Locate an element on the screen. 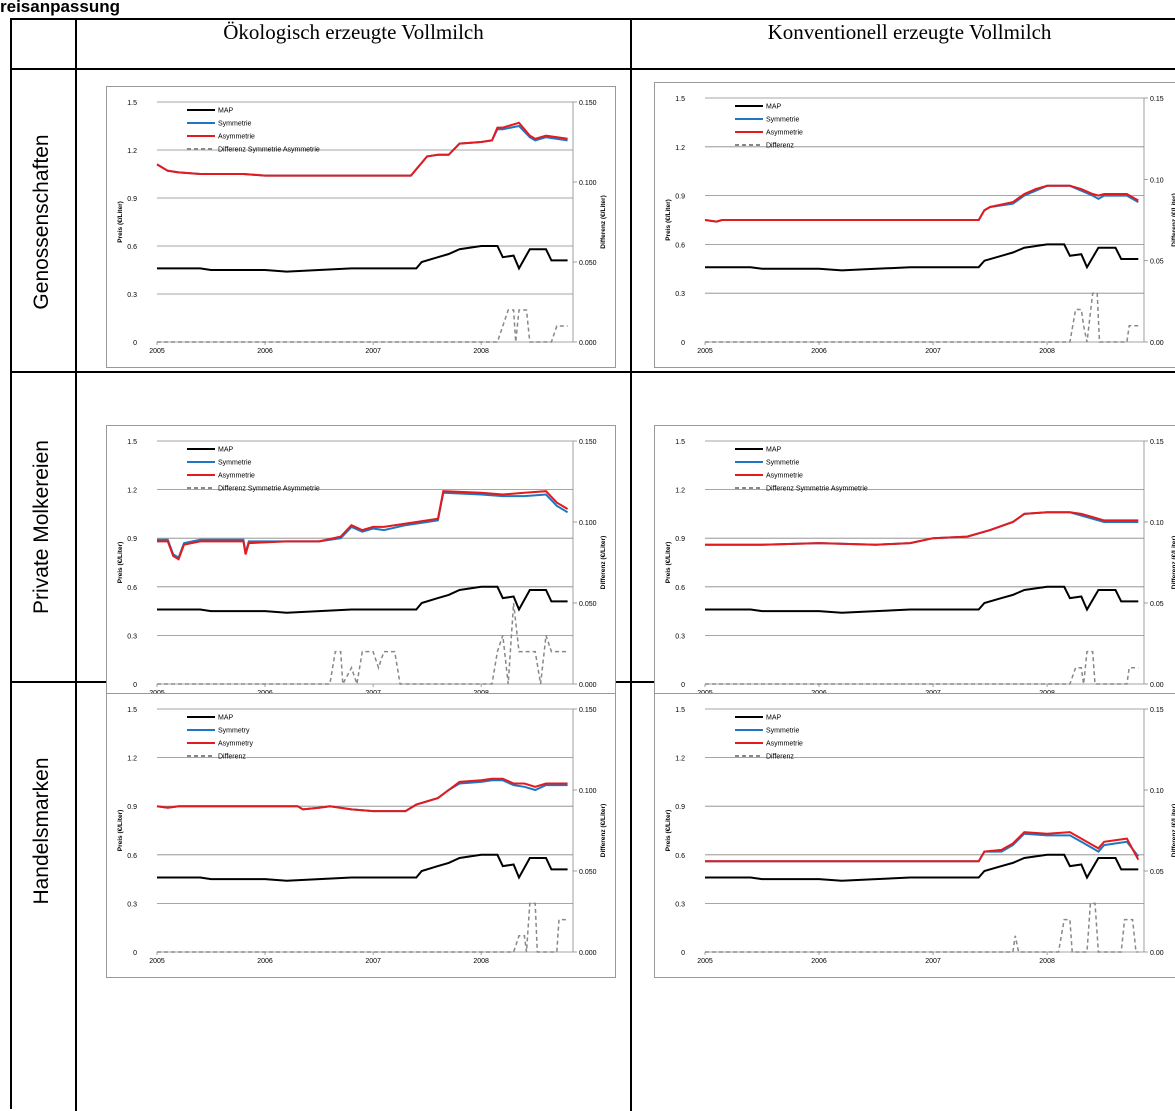 The width and height of the screenshot is (1175, 1111). series-line-symmetrie is located at coordinates (922, 847).